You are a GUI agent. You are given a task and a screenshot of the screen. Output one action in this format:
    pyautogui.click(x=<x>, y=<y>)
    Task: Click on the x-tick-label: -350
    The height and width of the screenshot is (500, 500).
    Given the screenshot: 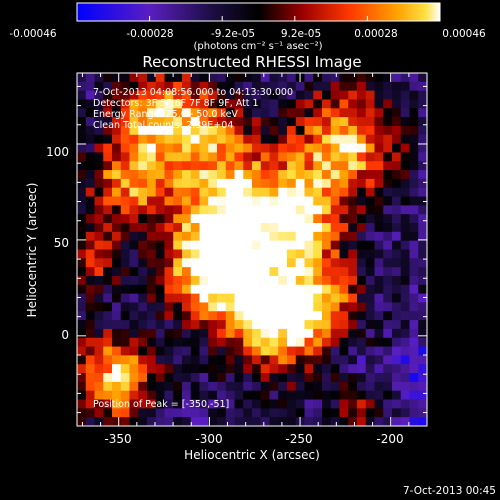 What is the action you would take?
    pyautogui.click(x=117, y=439)
    